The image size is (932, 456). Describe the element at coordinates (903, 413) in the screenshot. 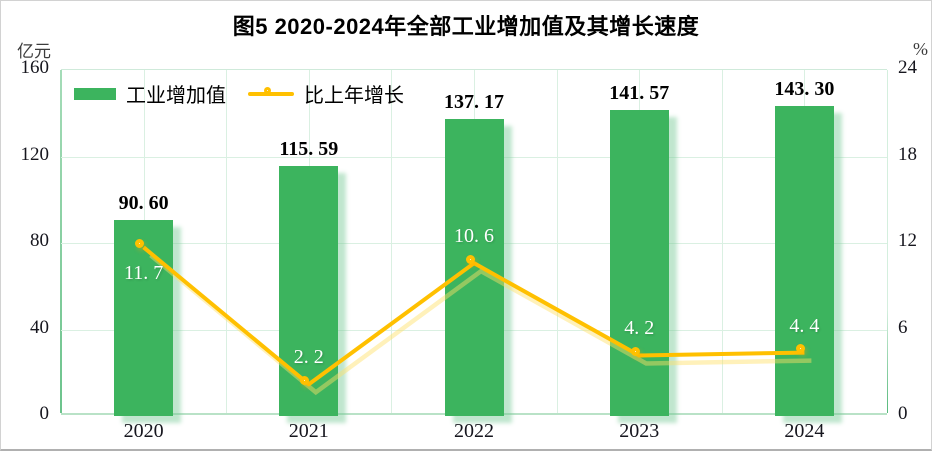

I see `right-tick-0: 0` at that location.